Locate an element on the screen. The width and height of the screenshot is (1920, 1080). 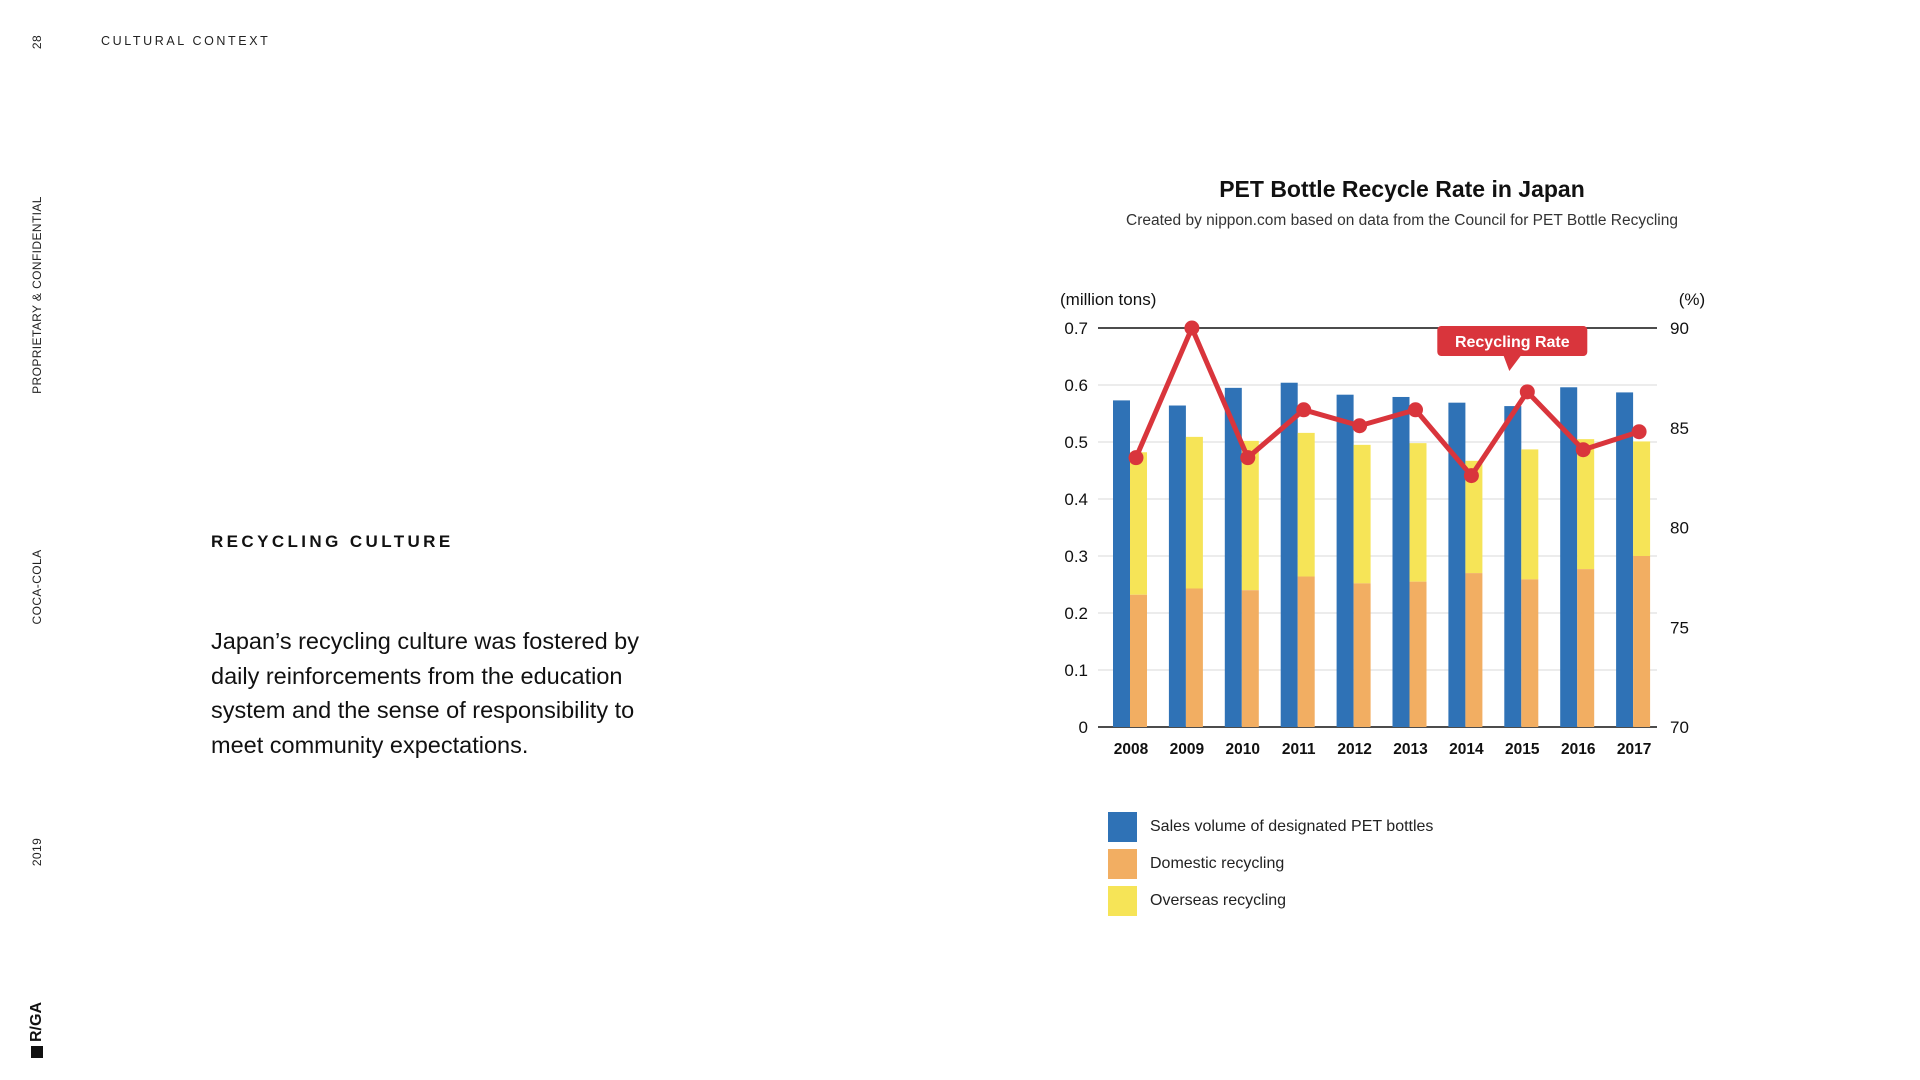
recycling-rate-line is located at coordinates (1386, 402).